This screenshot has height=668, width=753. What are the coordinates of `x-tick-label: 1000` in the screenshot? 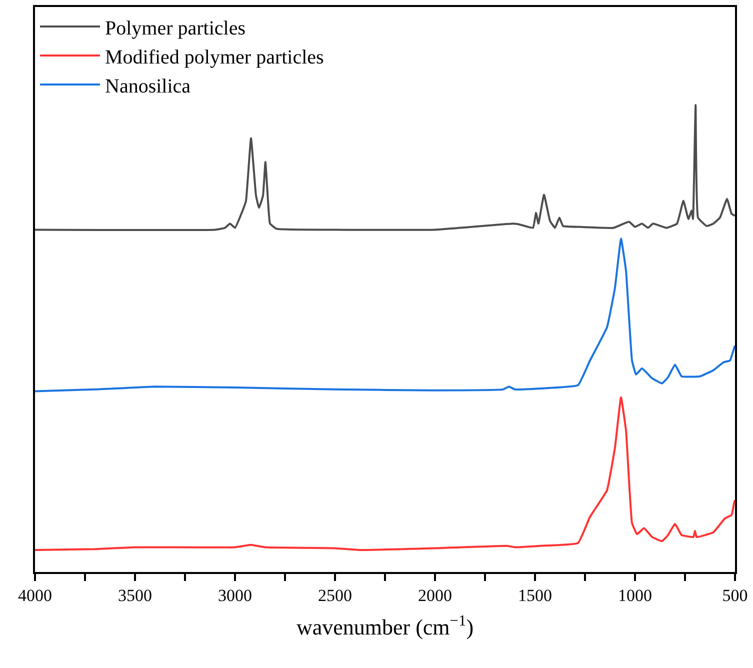 It's located at (635, 596).